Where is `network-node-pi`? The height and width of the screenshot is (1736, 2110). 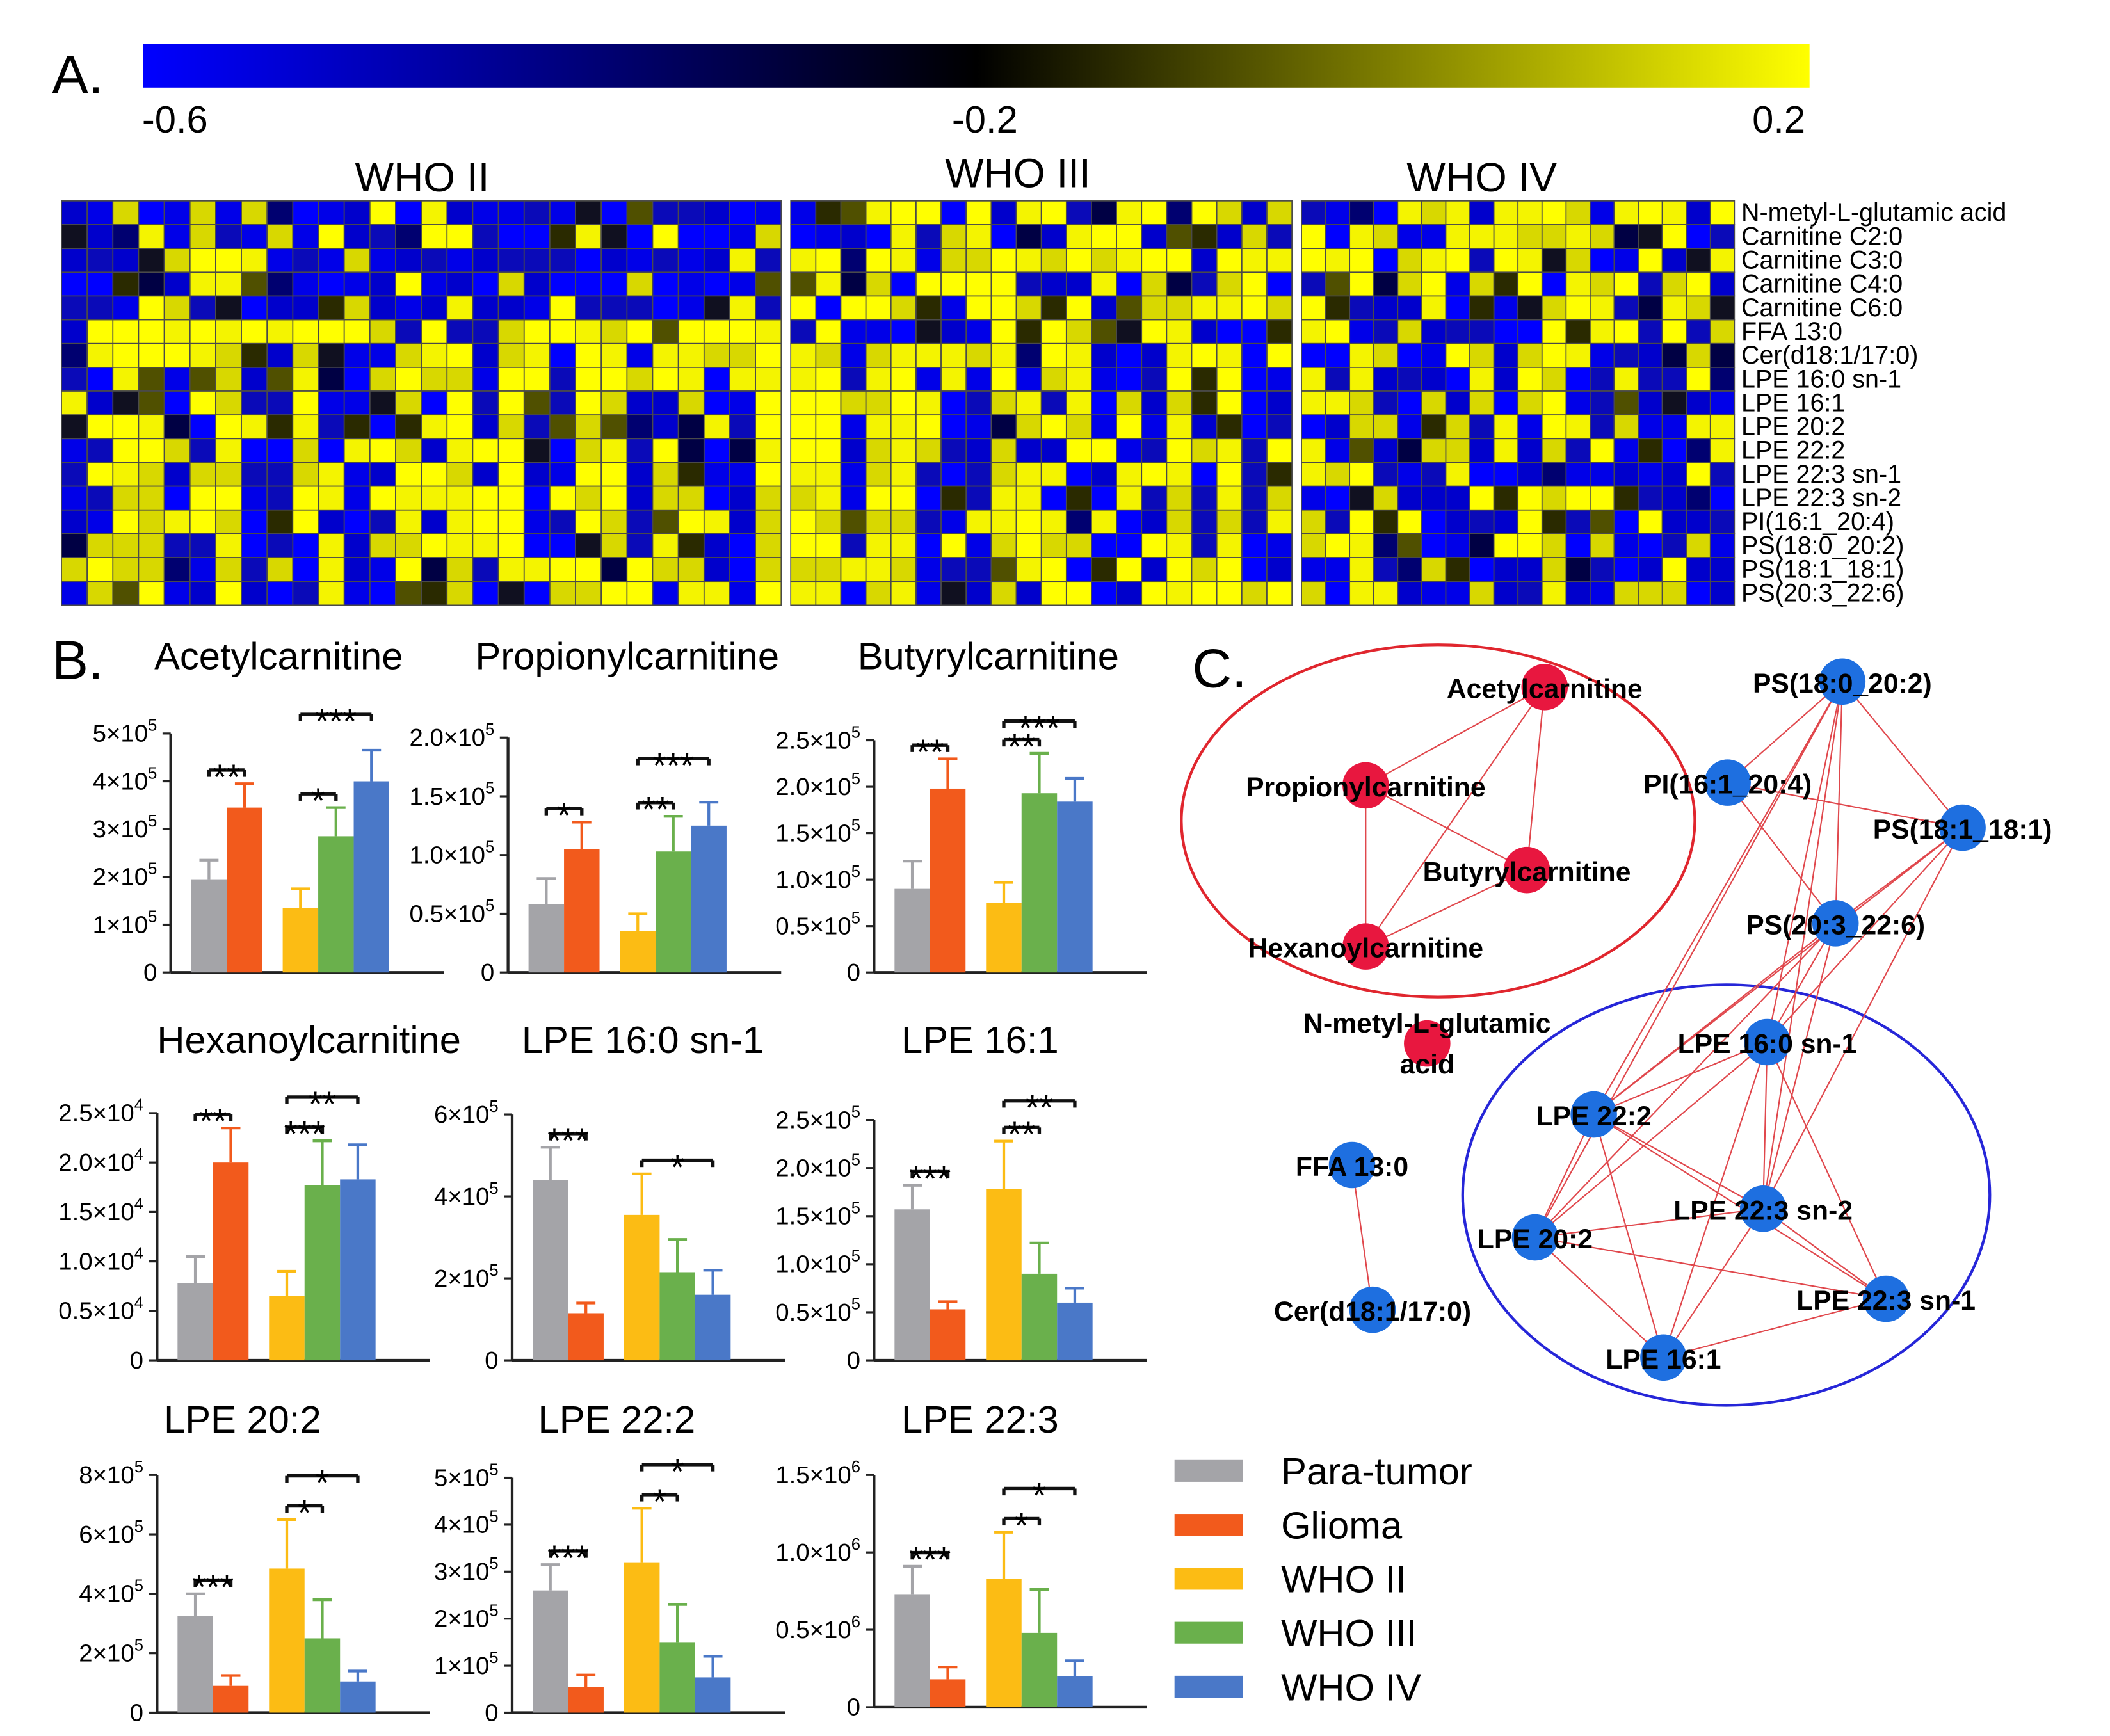 network-node-pi is located at coordinates (1727, 783).